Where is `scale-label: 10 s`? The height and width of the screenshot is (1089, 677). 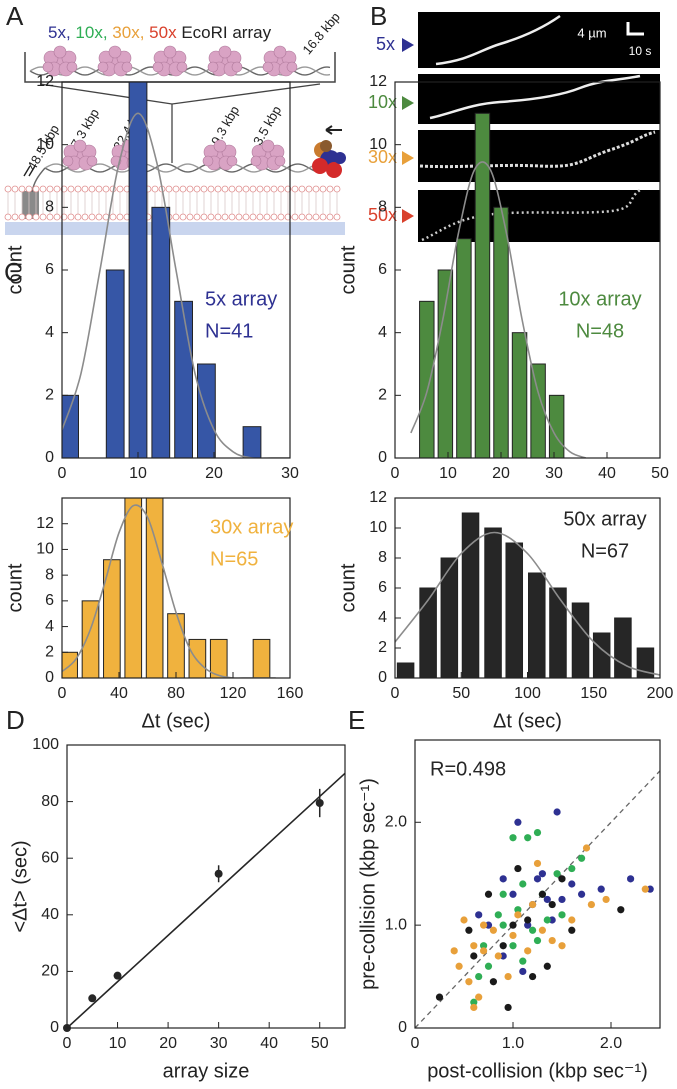 scale-label: 10 s is located at coordinates (640, 51).